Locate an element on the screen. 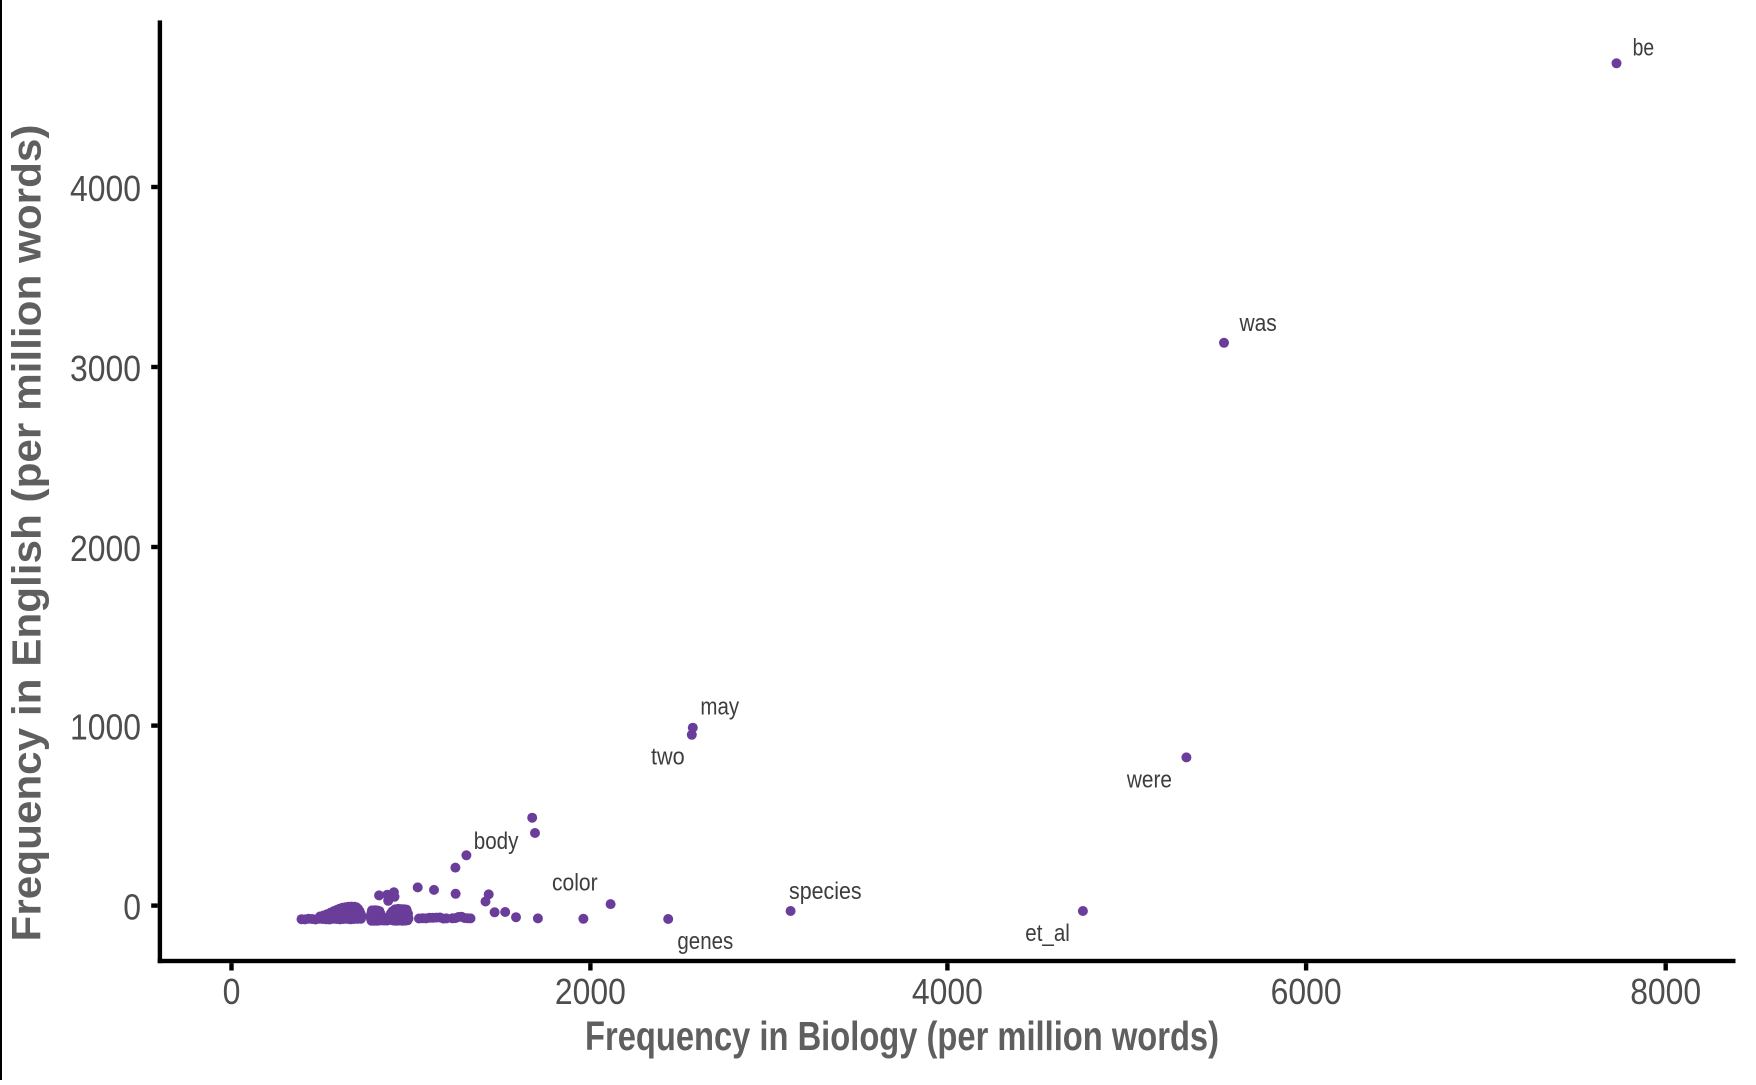  svg-text: was is located at coordinates (1258, 323).